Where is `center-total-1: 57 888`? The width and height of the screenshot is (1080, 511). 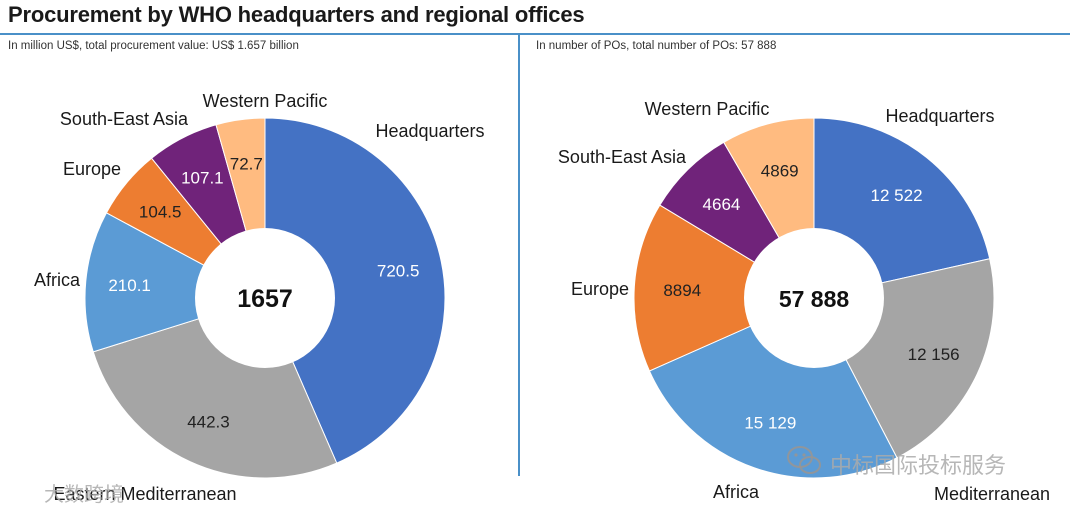 center-total-1: 57 888 is located at coordinates (814, 299).